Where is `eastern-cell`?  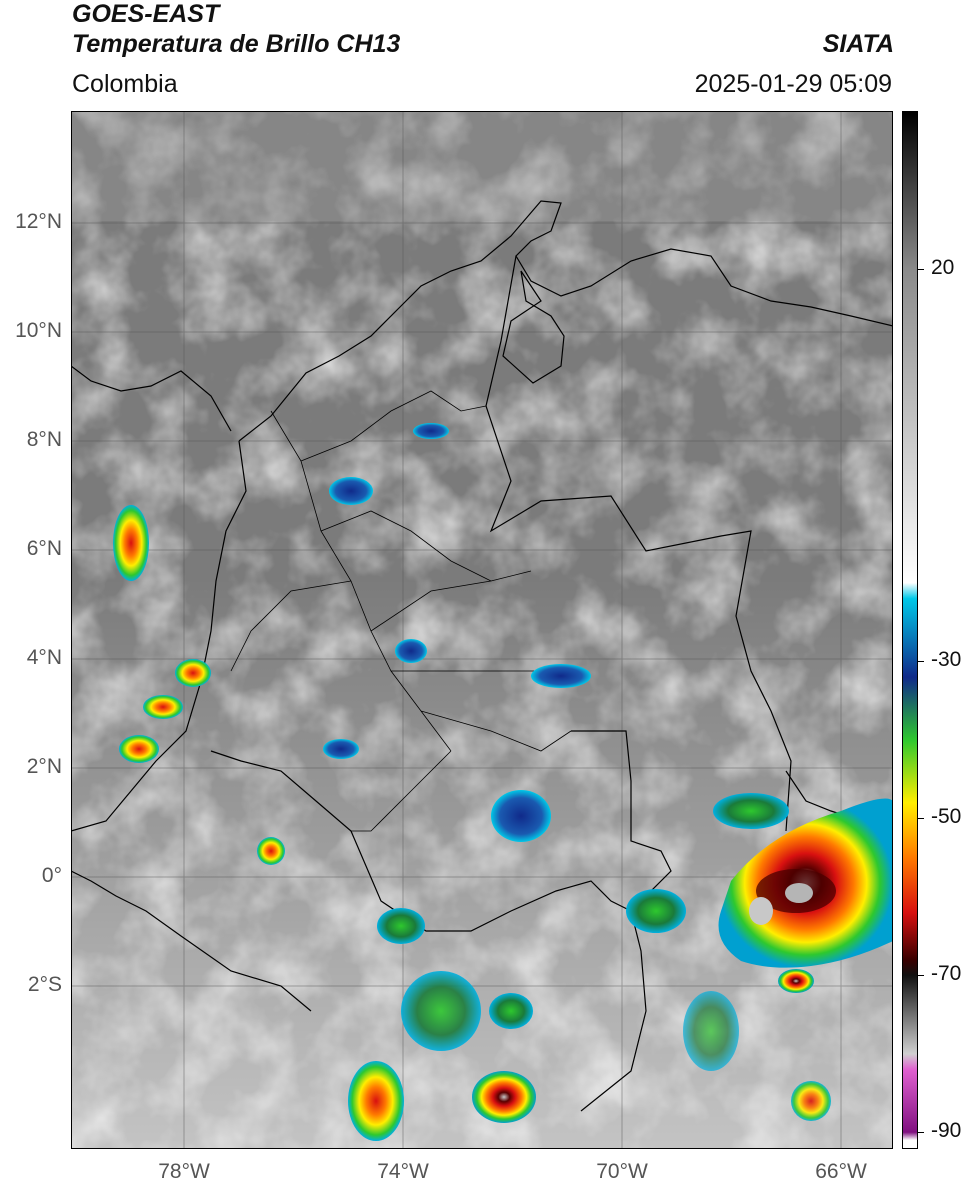
eastern-cell is located at coordinates (656, 911).